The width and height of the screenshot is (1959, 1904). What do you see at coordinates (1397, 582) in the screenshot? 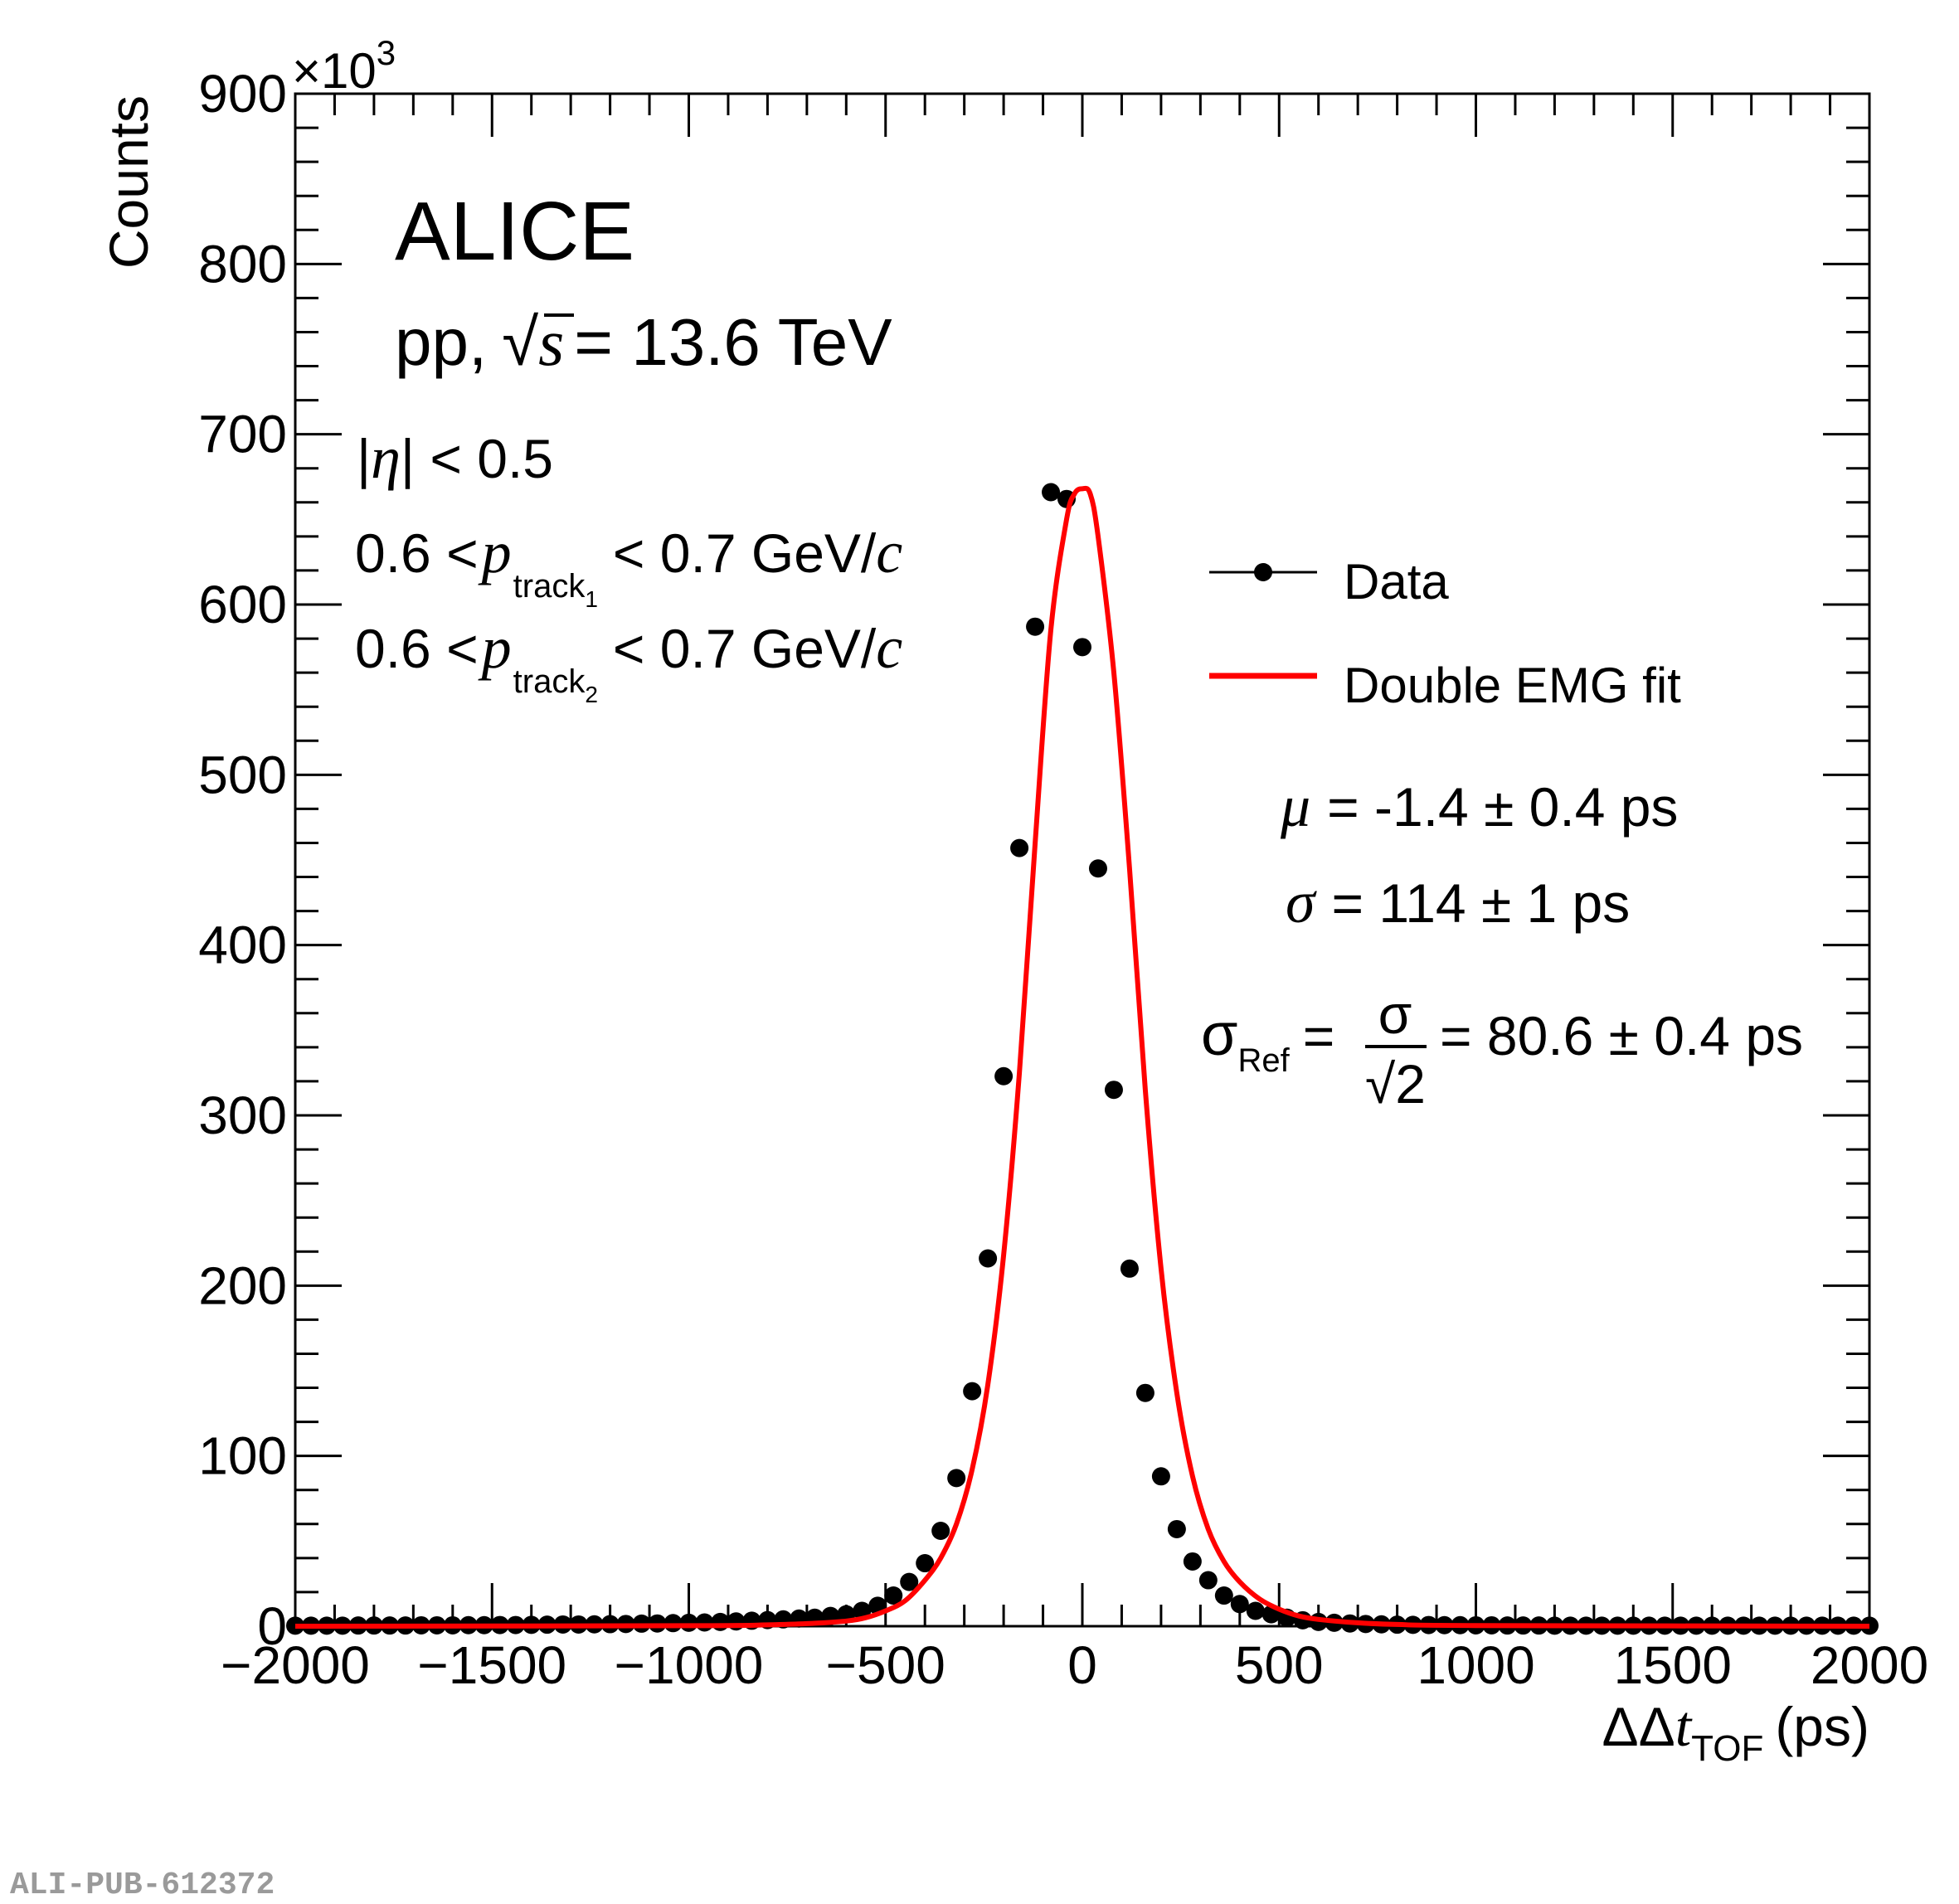
I see `legend-data-label: Data` at bounding box center [1397, 582].